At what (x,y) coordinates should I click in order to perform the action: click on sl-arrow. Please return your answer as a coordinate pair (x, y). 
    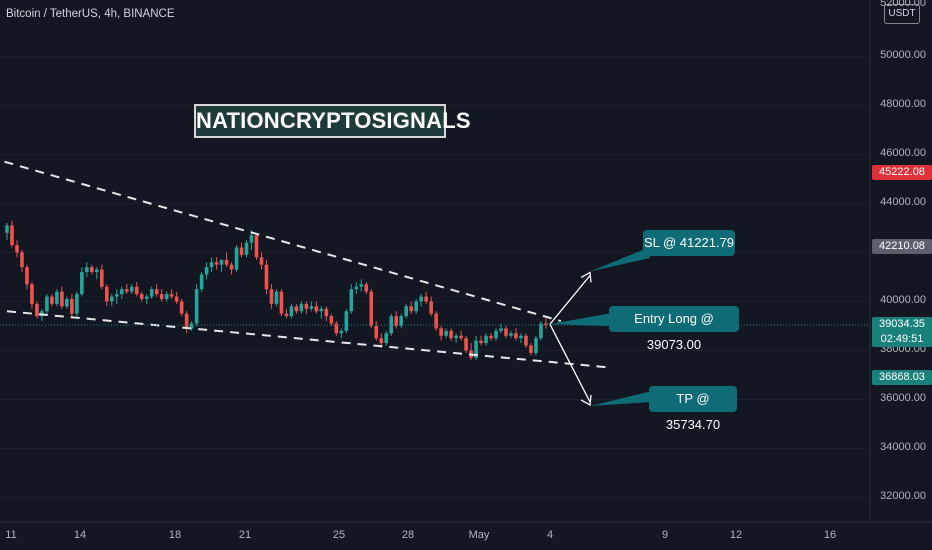
    Looking at the image, I should click on (570, 300).